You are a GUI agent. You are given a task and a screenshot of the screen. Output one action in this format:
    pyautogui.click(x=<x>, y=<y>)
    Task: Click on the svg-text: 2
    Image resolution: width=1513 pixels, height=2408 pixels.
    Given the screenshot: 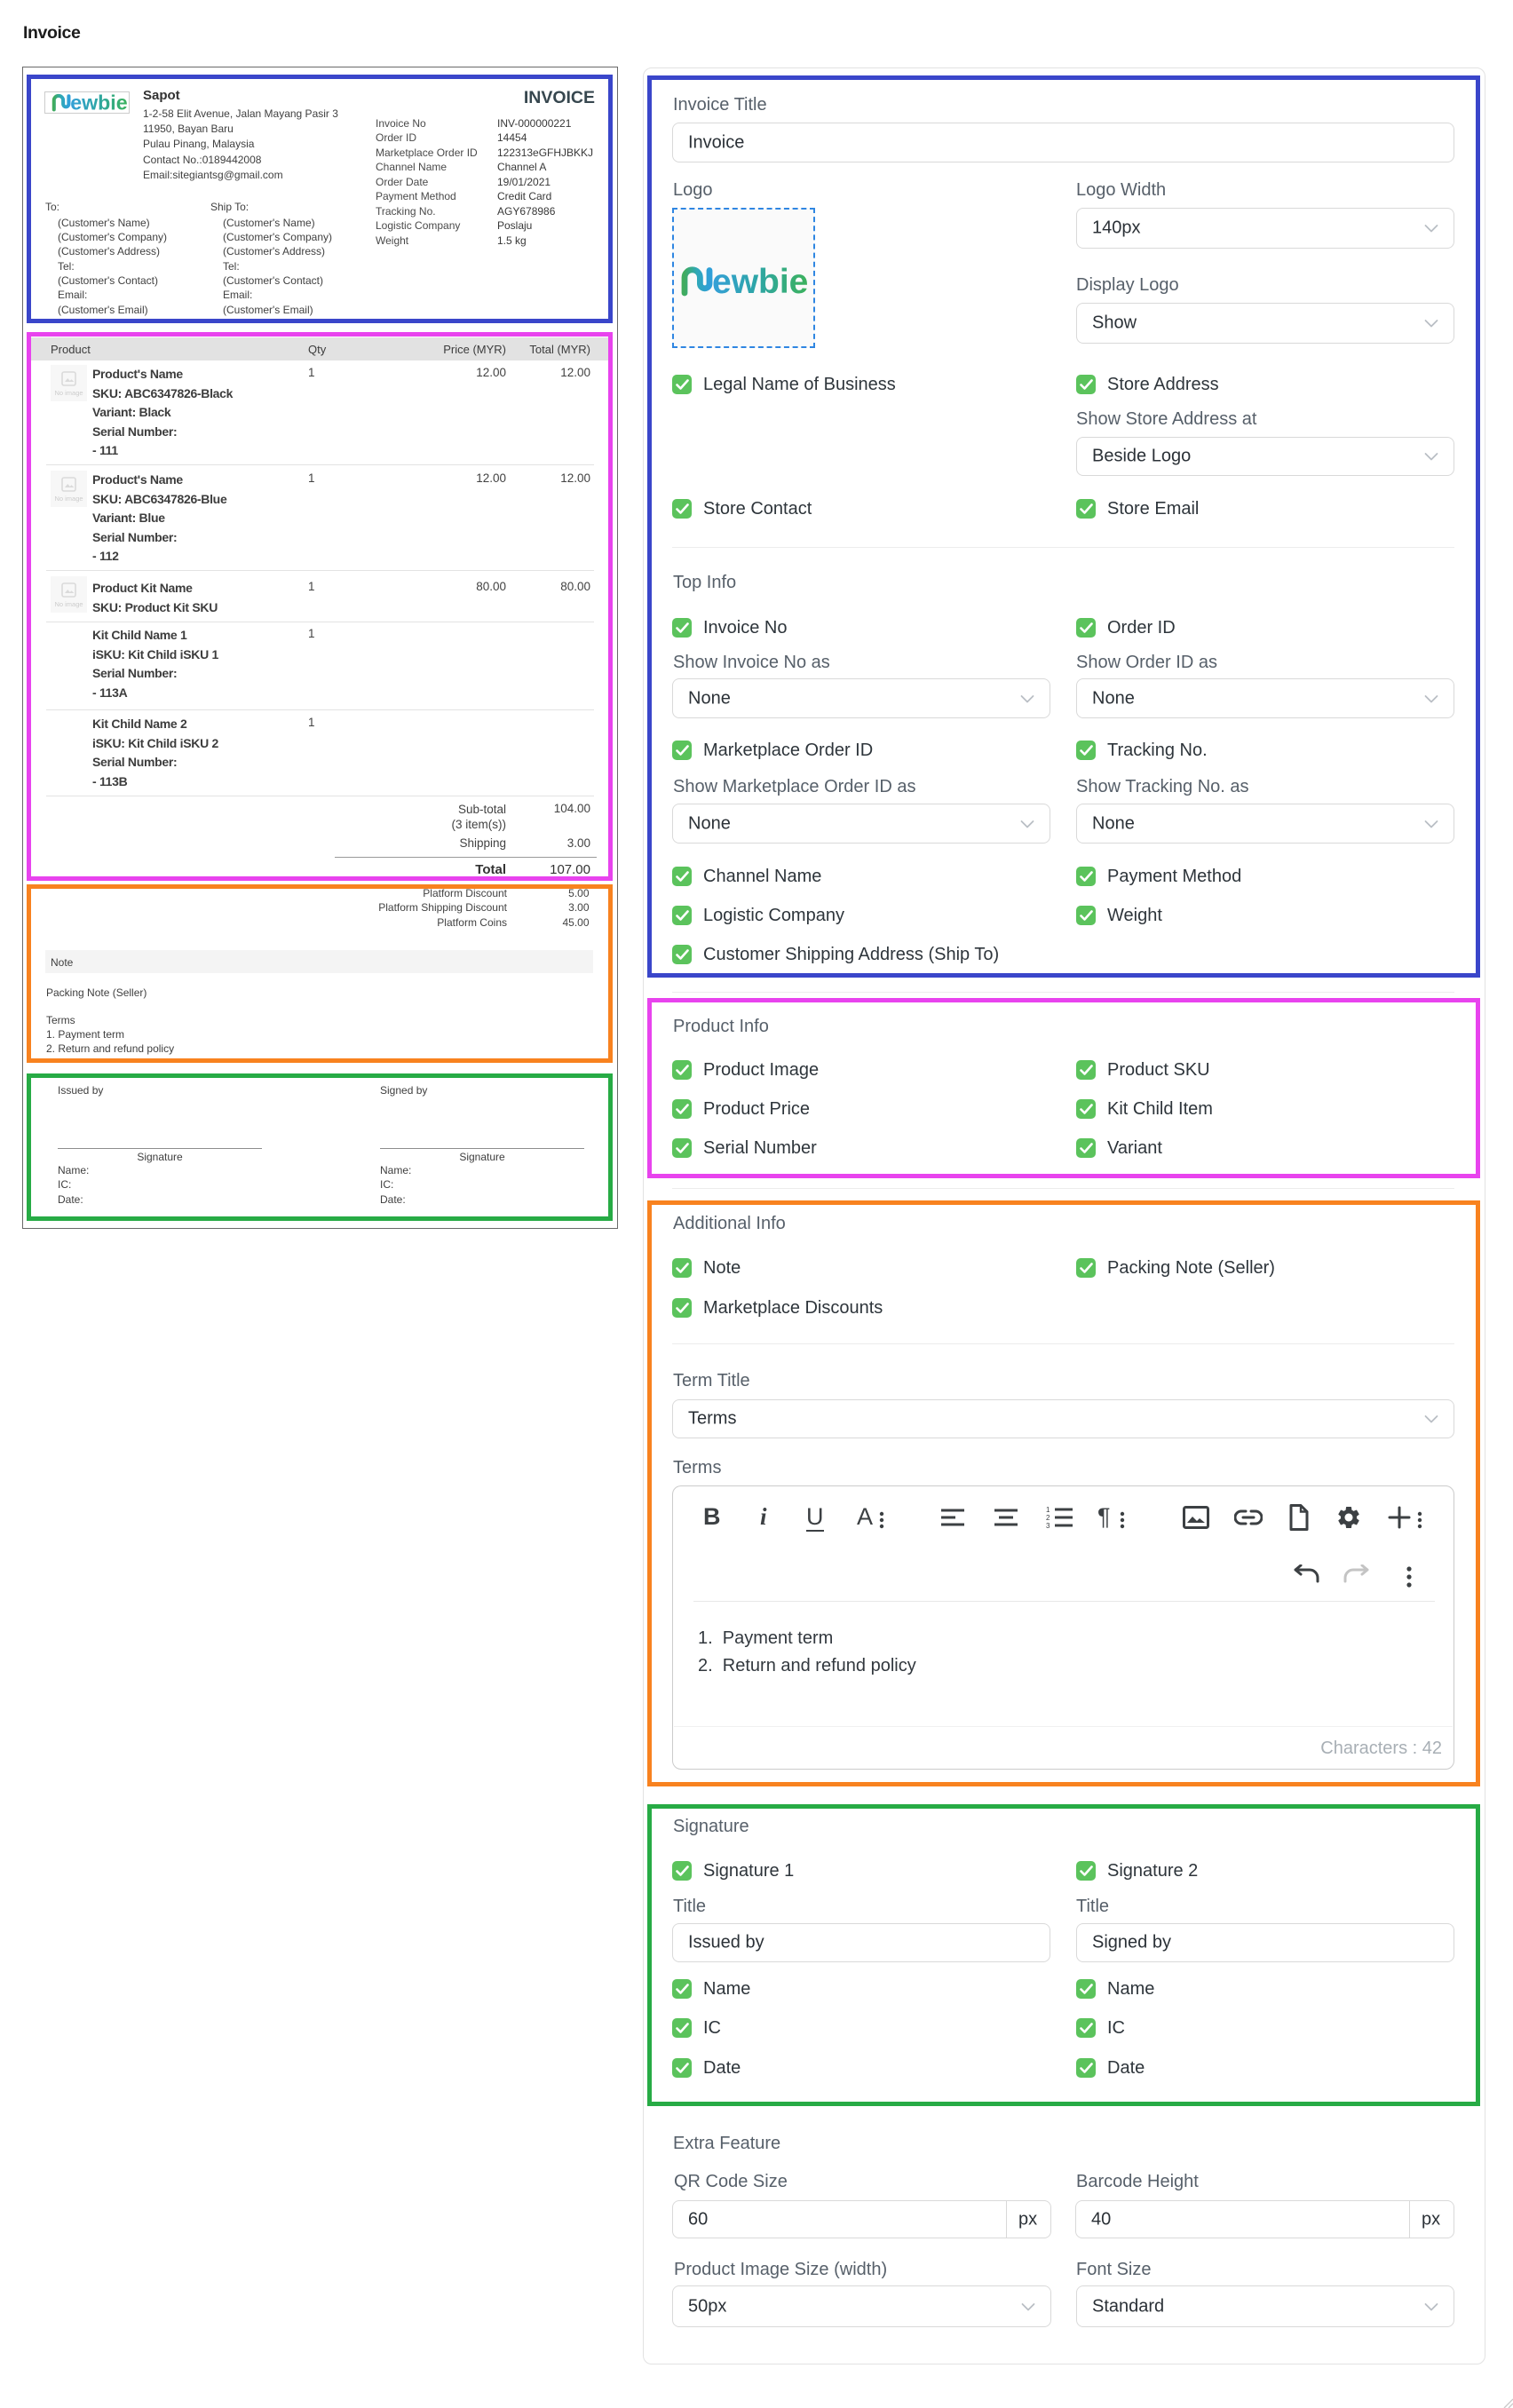 What is the action you would take?
    pyautogui.click(x=1048, y=1518)
    